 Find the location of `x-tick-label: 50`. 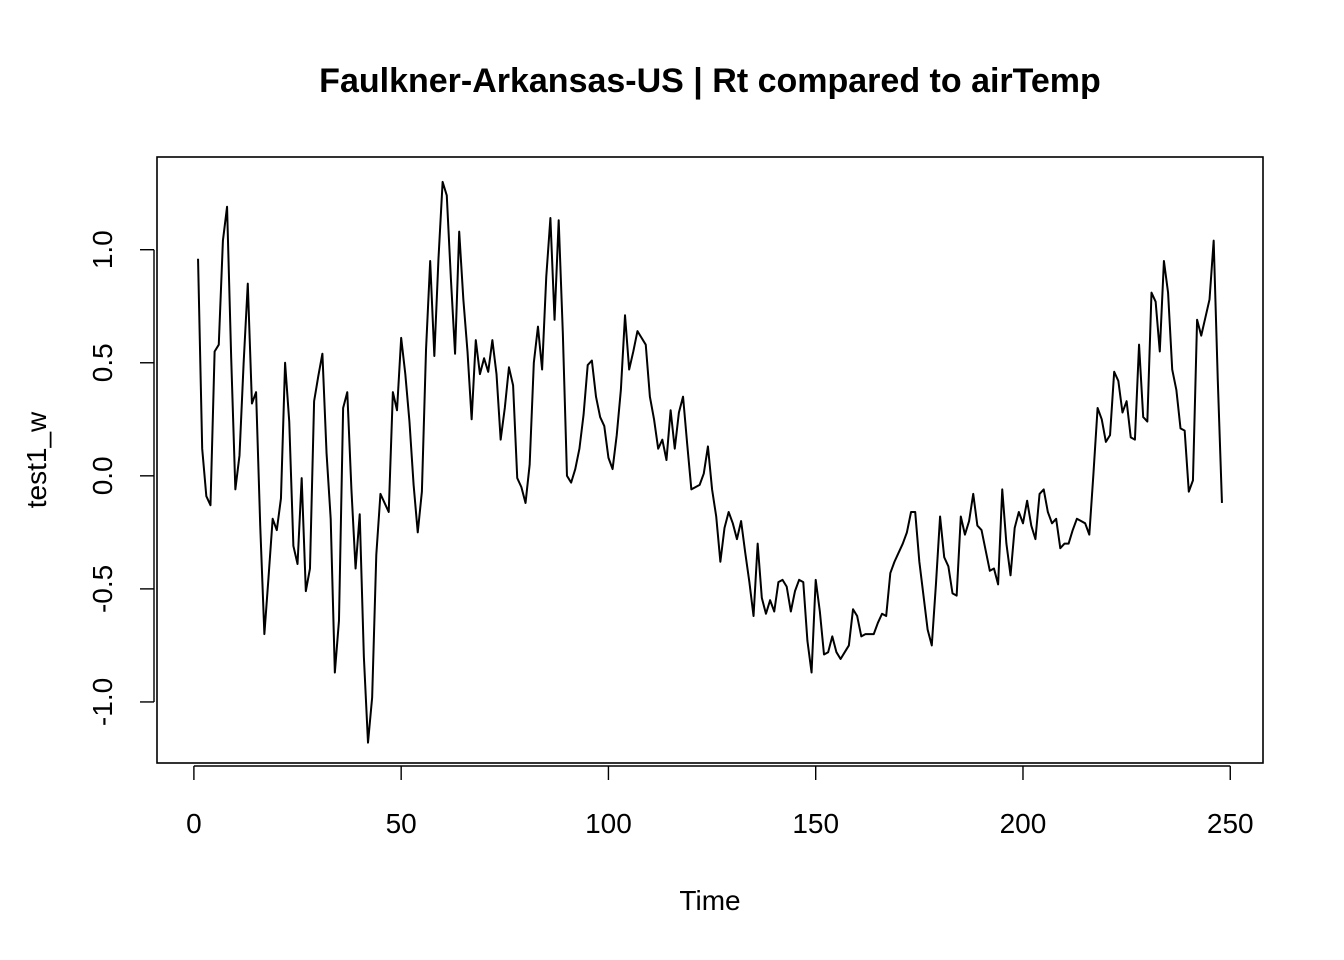

x-tick-label: 50 is located at coordinates (401, 823).